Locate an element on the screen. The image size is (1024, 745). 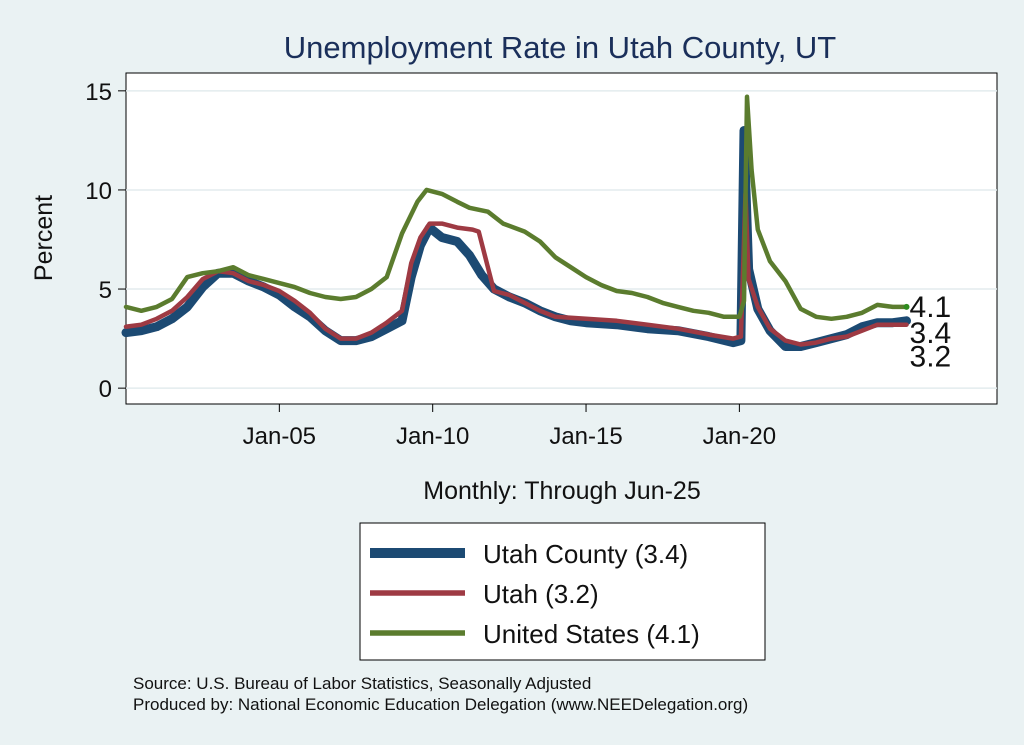
legend-label: United States (4.1) is located at coordinates (591, 634).